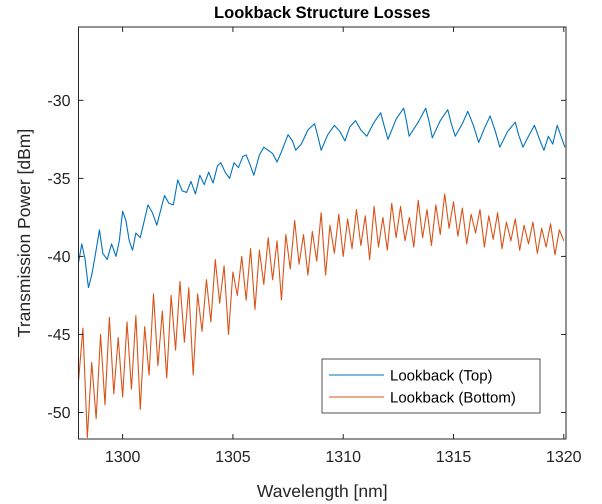 The image size is (602, 504). Describe the element at coordinates (59, 257) in the screenshot. I see `y-tick-label: -40` at that location.